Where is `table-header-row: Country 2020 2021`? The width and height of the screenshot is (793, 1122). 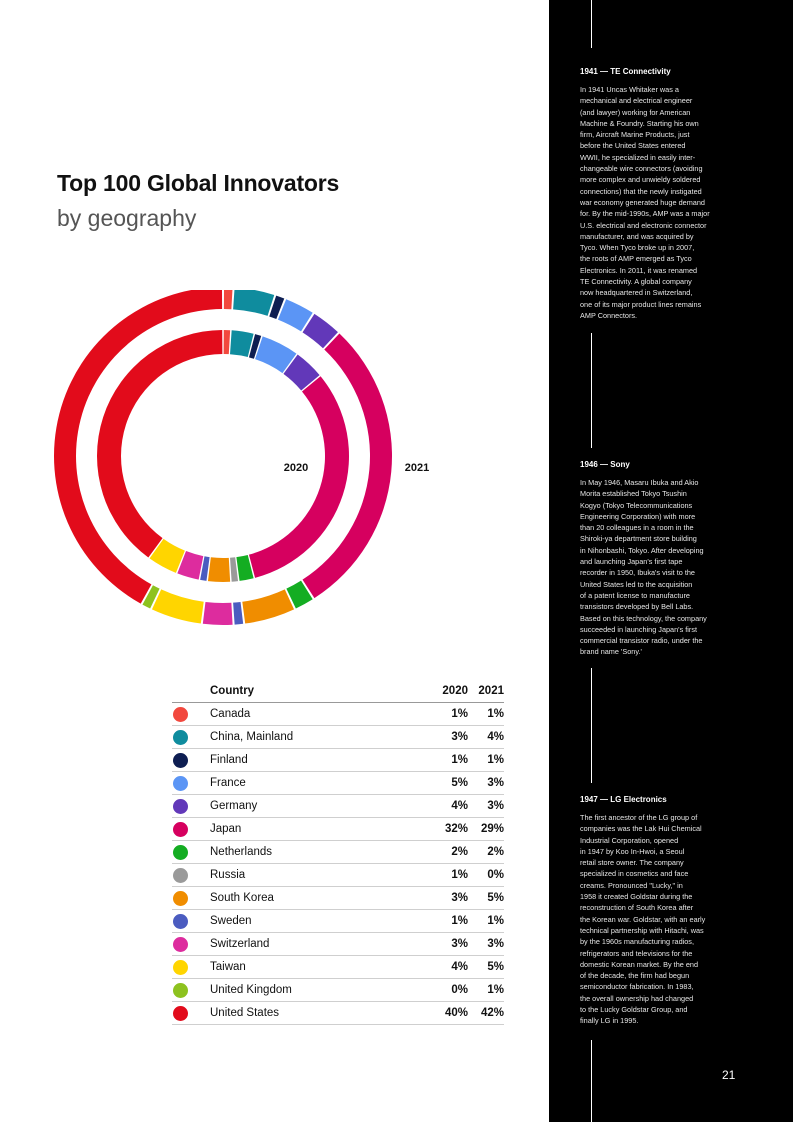 table-header-row: Country 2020 2021 is located at coordinates (338, 691).